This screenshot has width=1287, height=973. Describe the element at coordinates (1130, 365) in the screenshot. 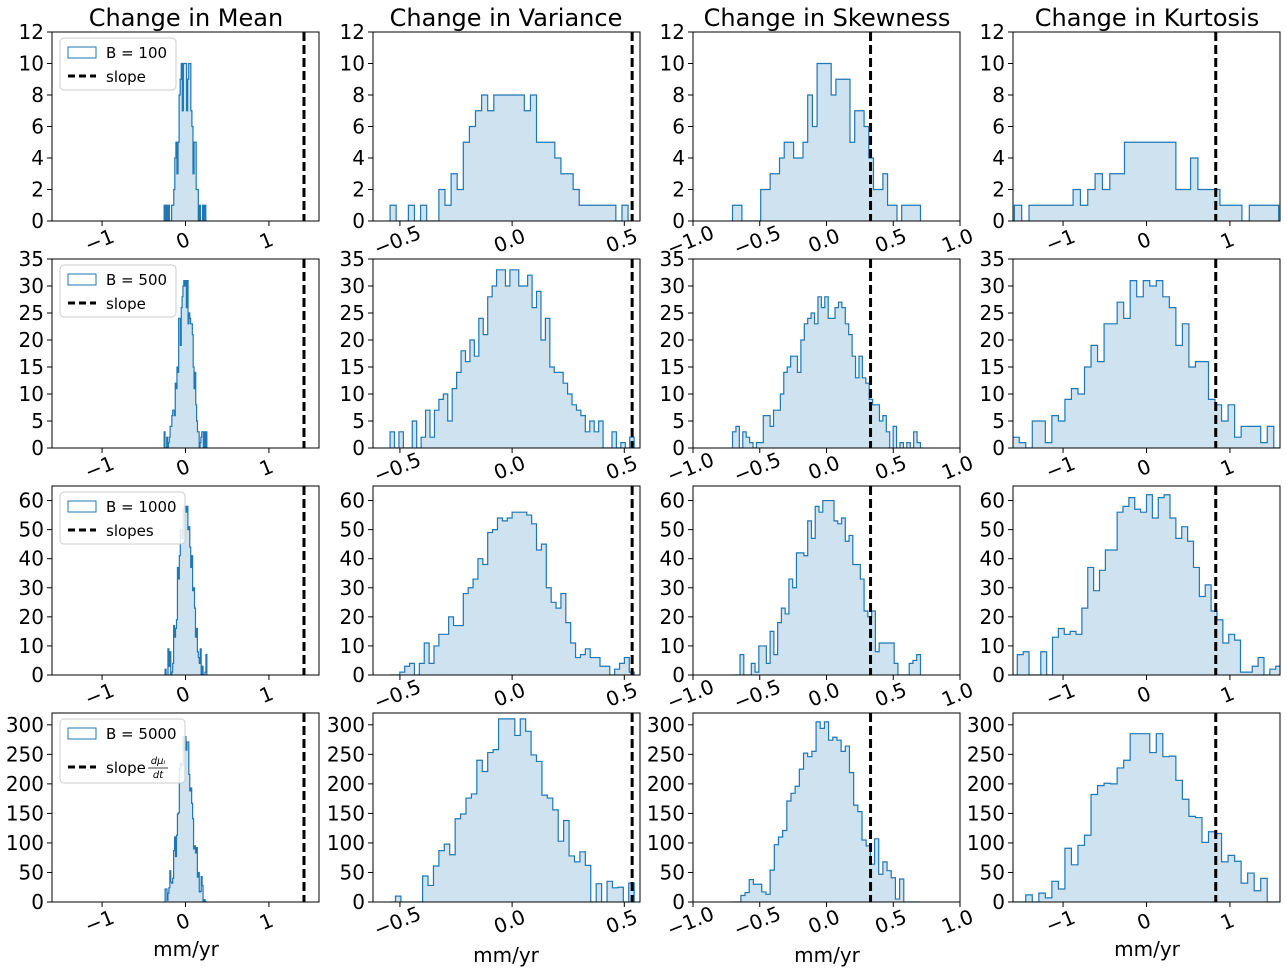

I see `panel-r1-c3: 0 5 10 15 20 25 30 35 −1 0 1` at that location.